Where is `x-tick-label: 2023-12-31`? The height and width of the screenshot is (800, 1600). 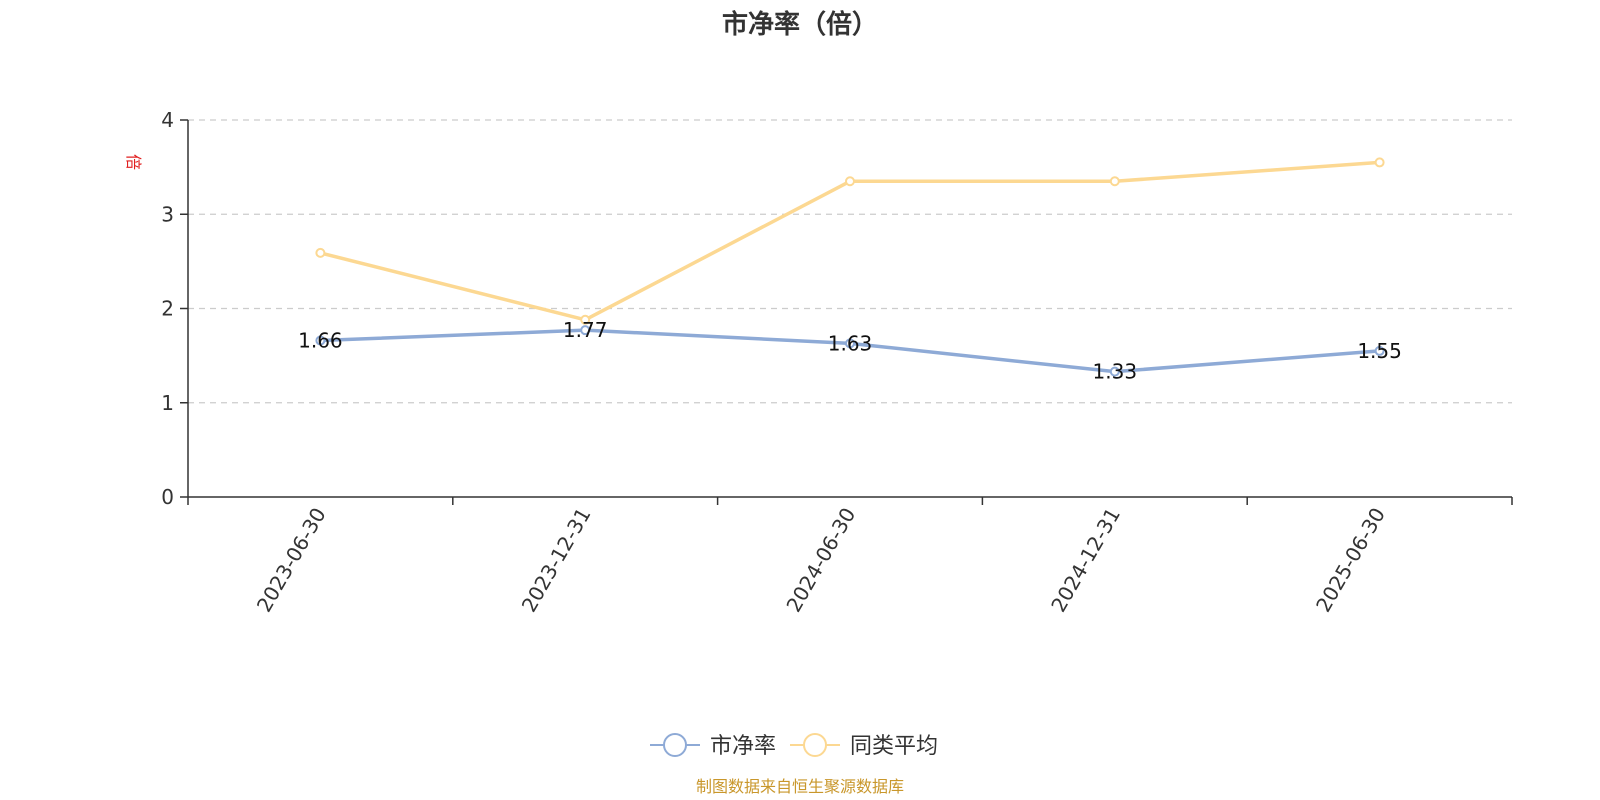
x-tick-label: 2023-12-31 is located at coordinates (556, 560).